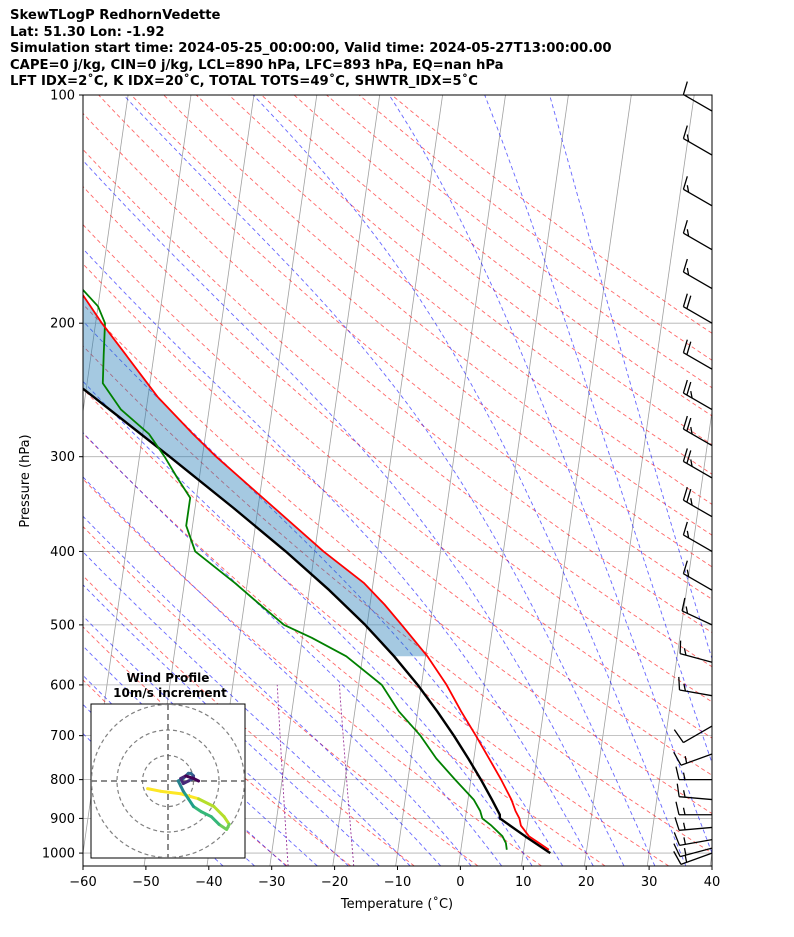 The height and width of the screenshot is (937, 794). What do you see at coordinates (334, 882) in the screenshot?
I see `x-tick-label: −20` at bounding box center [334, 882].